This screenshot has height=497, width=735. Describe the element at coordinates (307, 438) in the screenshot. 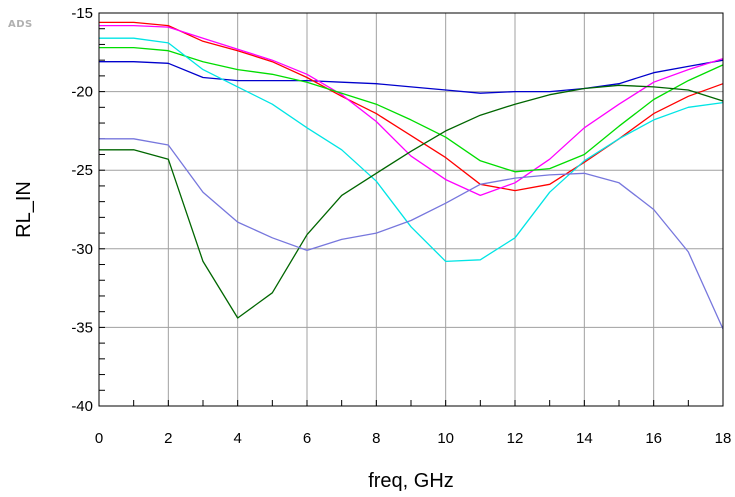

I see `x-tick-label: 6` at that location.